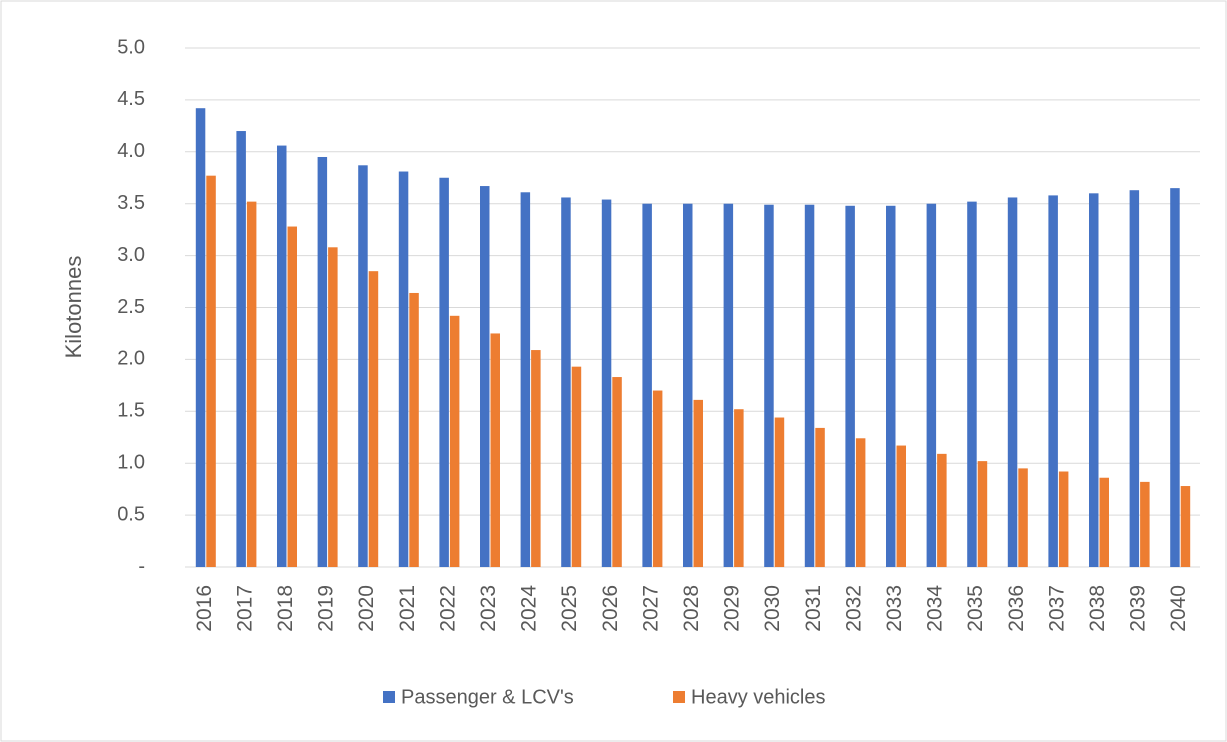 The height and width of the screenshot is (742, 1227). What do you see at coordinates (366, 608) in the screenshot?
I see `x-tick-label: 2020` at bounding box center [366, 608].